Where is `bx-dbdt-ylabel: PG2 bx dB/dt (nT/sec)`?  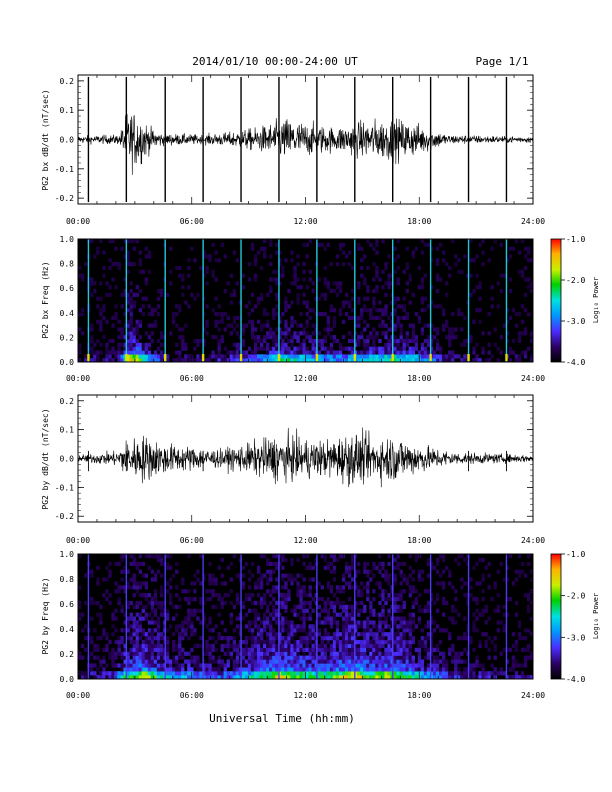
bx-dbdt-ylabel: PG2 bx dB/dt (nT/sec) is located at coordinates (45, 139).